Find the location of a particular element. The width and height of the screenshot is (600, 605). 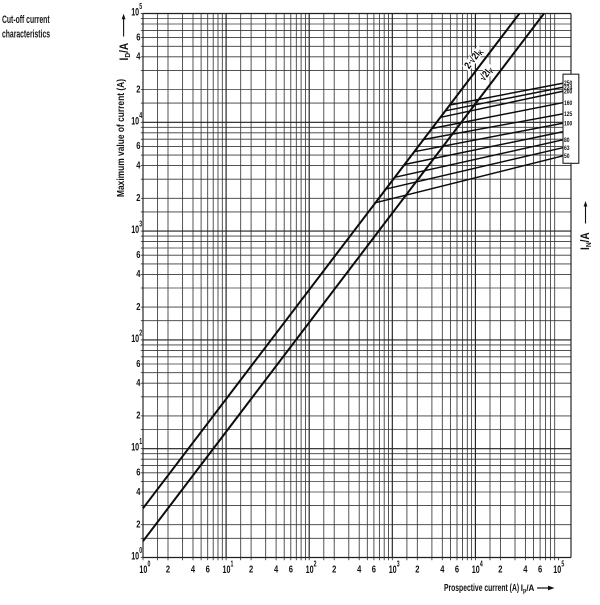

svg-text: IN/A is located at coordinates (586, 241).